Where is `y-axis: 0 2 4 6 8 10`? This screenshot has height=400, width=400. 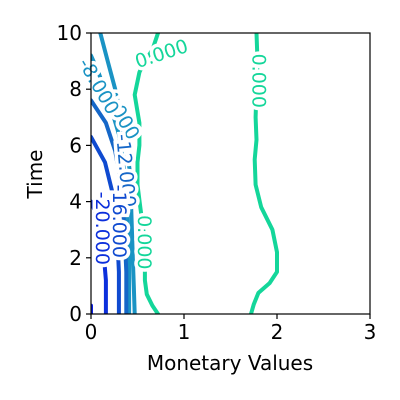
y-axis: 0 2 4 6 8 10 is located at coordinates (74, 173).